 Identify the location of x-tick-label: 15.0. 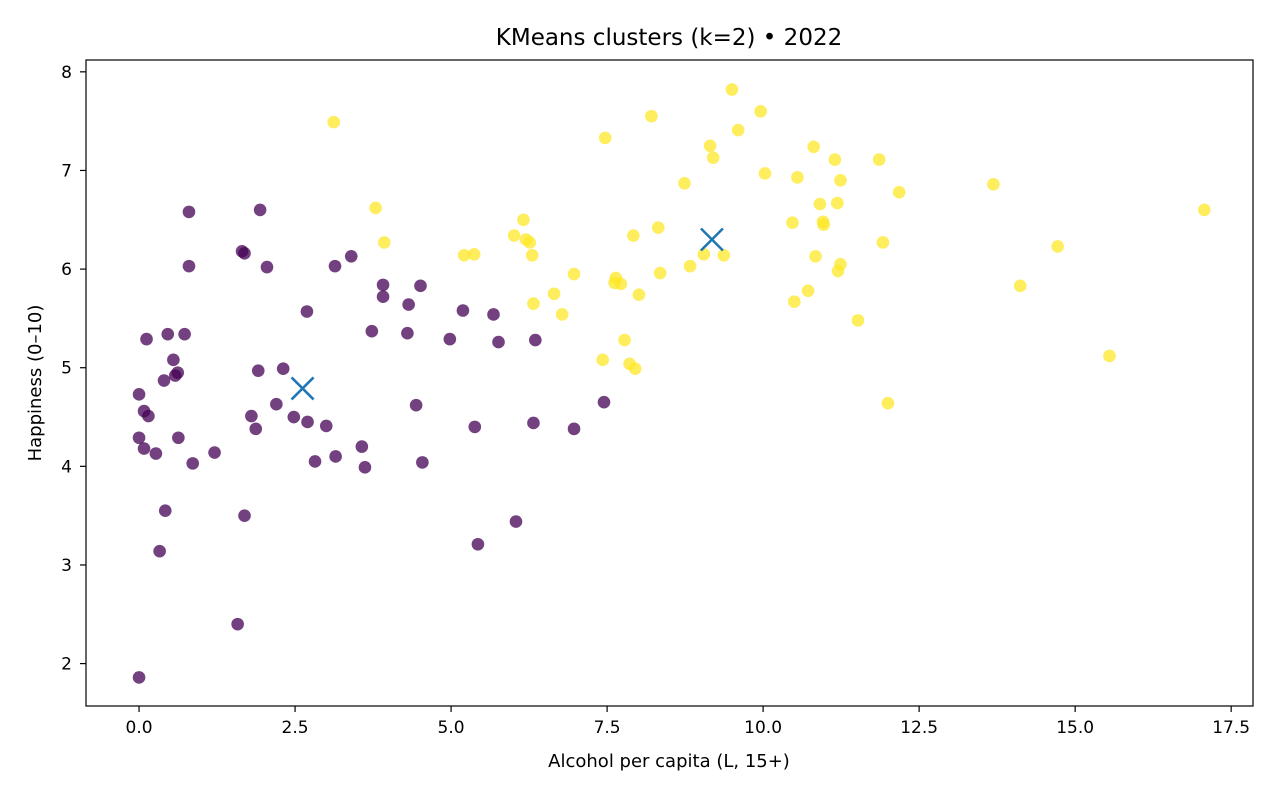
(1075, 728).